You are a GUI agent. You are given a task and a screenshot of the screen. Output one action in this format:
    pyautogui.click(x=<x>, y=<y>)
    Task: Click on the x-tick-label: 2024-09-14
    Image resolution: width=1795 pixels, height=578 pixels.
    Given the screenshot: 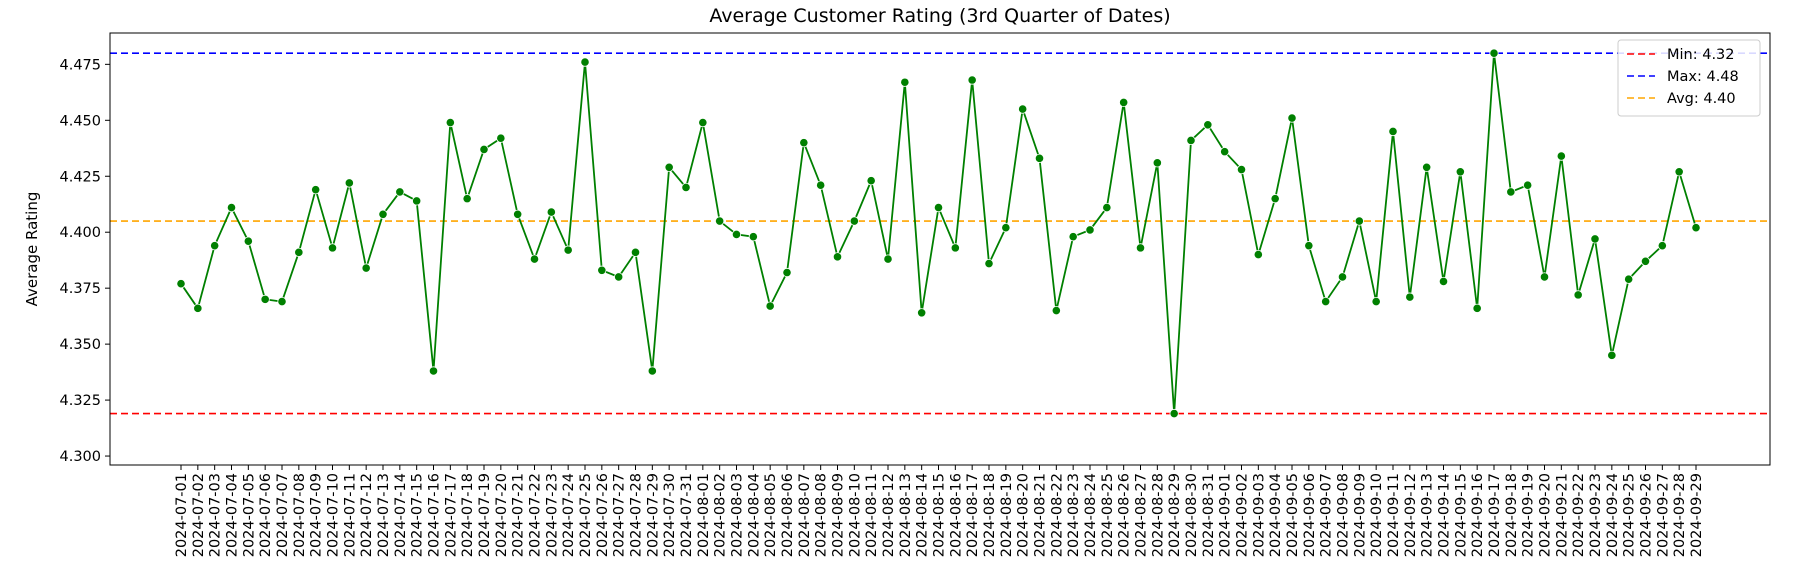 What is the action you would take?
    pyautogui.click(x=1445, y=515)
    